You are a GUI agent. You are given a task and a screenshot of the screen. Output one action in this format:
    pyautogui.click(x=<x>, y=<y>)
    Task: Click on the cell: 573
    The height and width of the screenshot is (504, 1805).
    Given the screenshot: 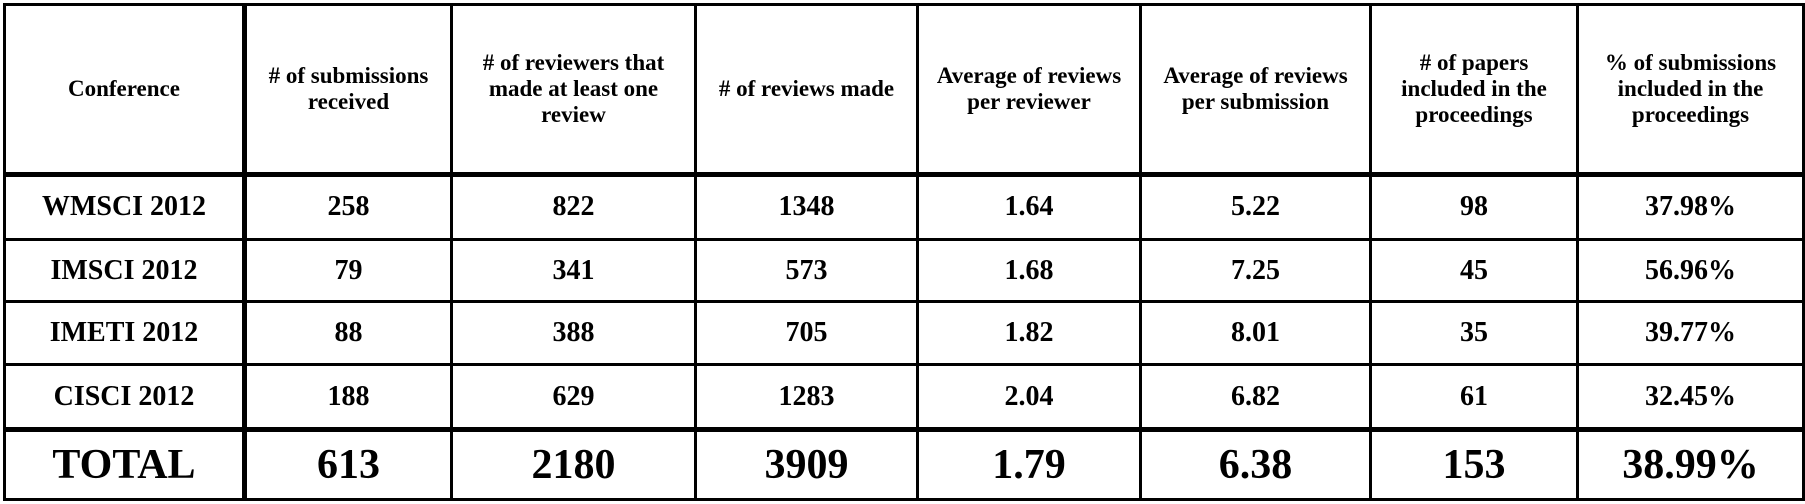 What is the action you would take?
    pyautogui.click(x=806, y=270)
    